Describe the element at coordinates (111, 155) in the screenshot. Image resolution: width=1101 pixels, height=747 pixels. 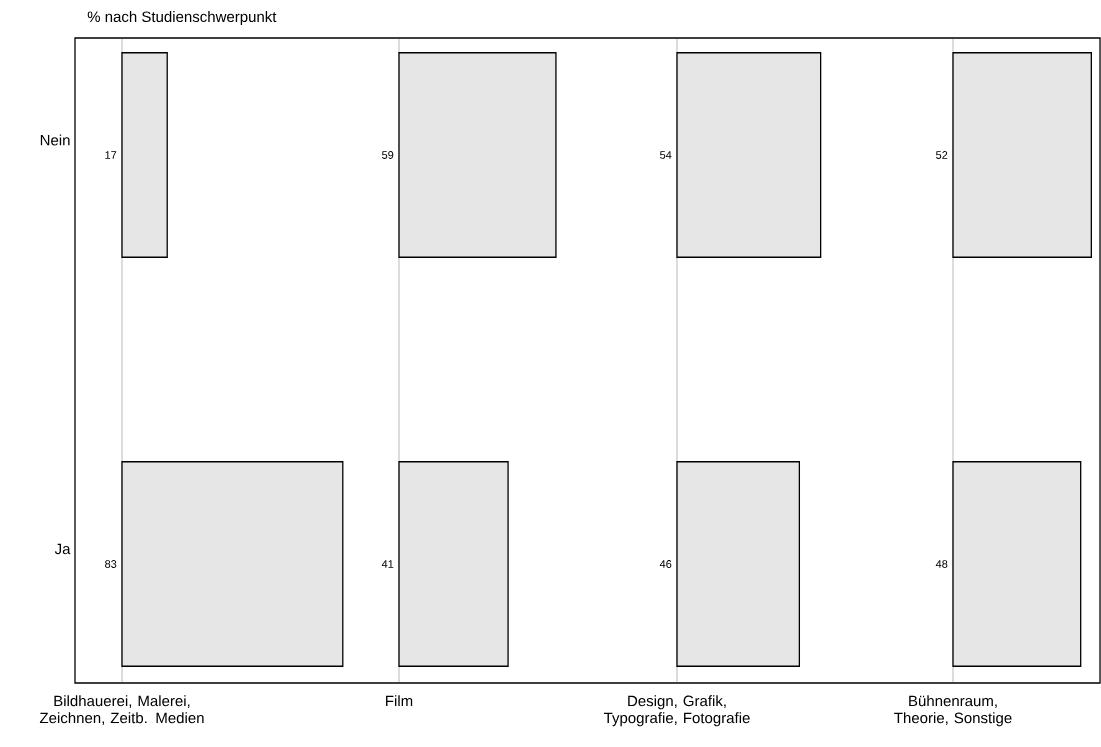
I see `data-label: 17` at that location.